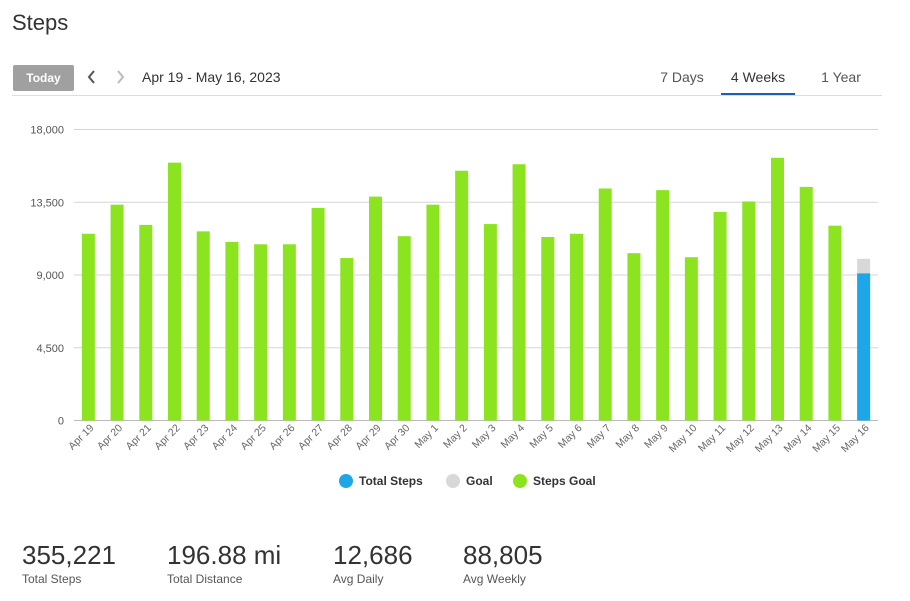 Image resolution: width=910 pixels, height=601 pixels. I want to click on page-title: Steps, so click(40, 22).